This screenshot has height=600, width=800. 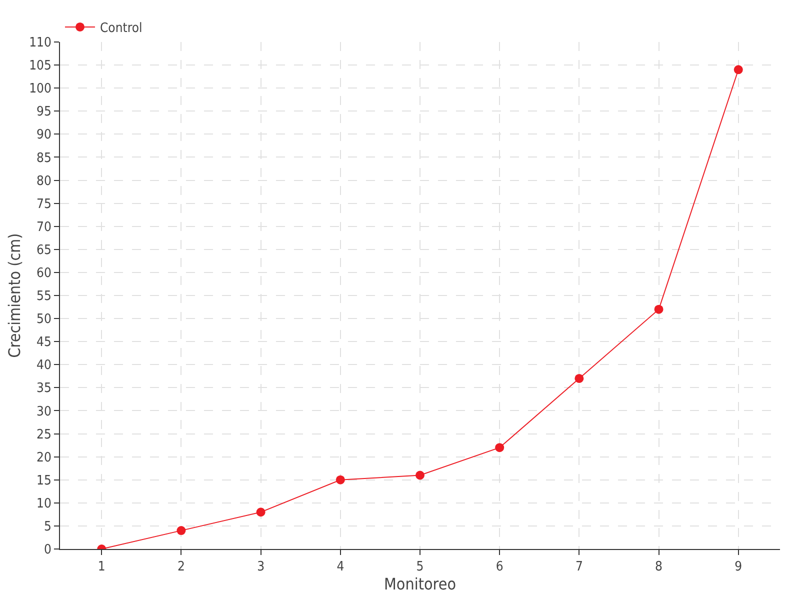 What do you see at coordinates (44, 480) in the screenshot?
I see `y-tick-label: 15` at bounding box center [44, 480].